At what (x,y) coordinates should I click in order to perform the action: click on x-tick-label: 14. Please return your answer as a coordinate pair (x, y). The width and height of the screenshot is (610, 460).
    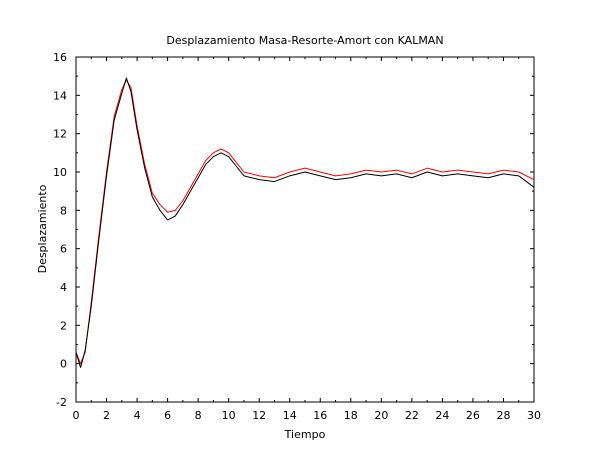
    Looking at the image, I should click on (290, 415).